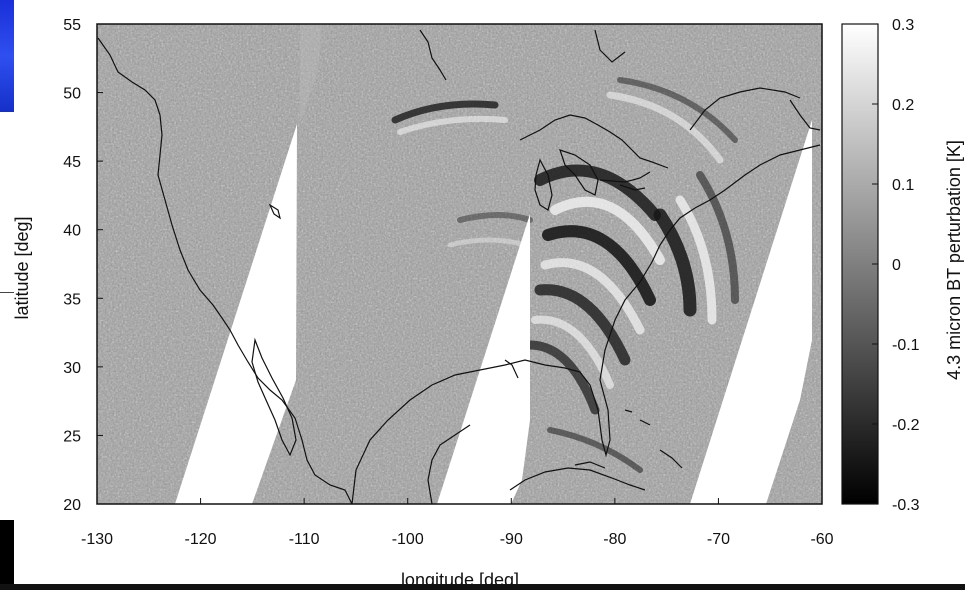  Describe the element at coordinates (72, 299) in the screenshot. I see `y-tick-label: 35` at that location.